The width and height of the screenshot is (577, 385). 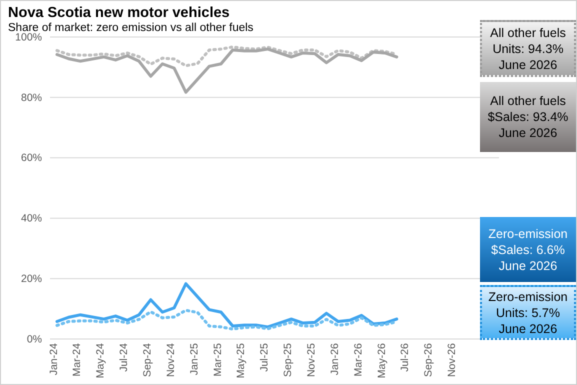 What do you see at coordinates (31, 278) in the screenshot?
I see `y-tick-label: 20%` at bounding box center [31, 278].